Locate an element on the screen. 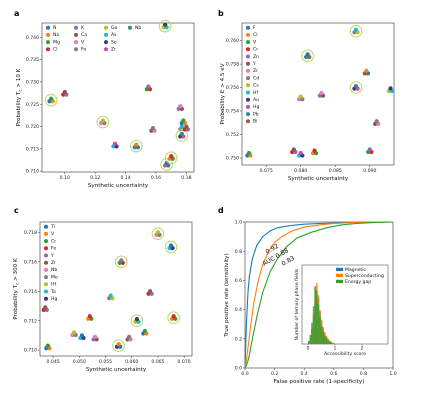 This screenshot has width=423, height=413. panel-a-xtick-label: 0.16 is located at coordinates (156, 178).